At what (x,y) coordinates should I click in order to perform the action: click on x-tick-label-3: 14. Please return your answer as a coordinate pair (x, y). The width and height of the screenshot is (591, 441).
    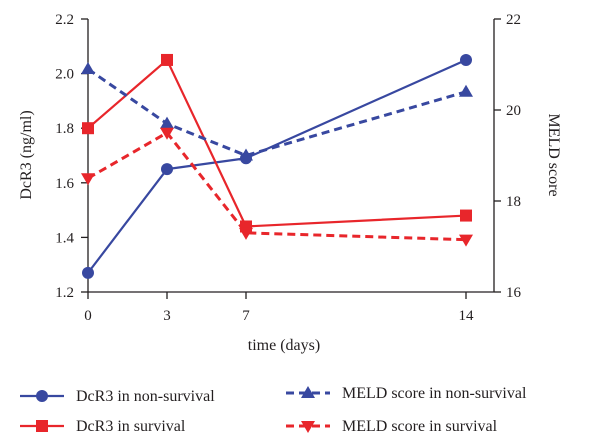
    Looking at the image, I should click on (467, 316).